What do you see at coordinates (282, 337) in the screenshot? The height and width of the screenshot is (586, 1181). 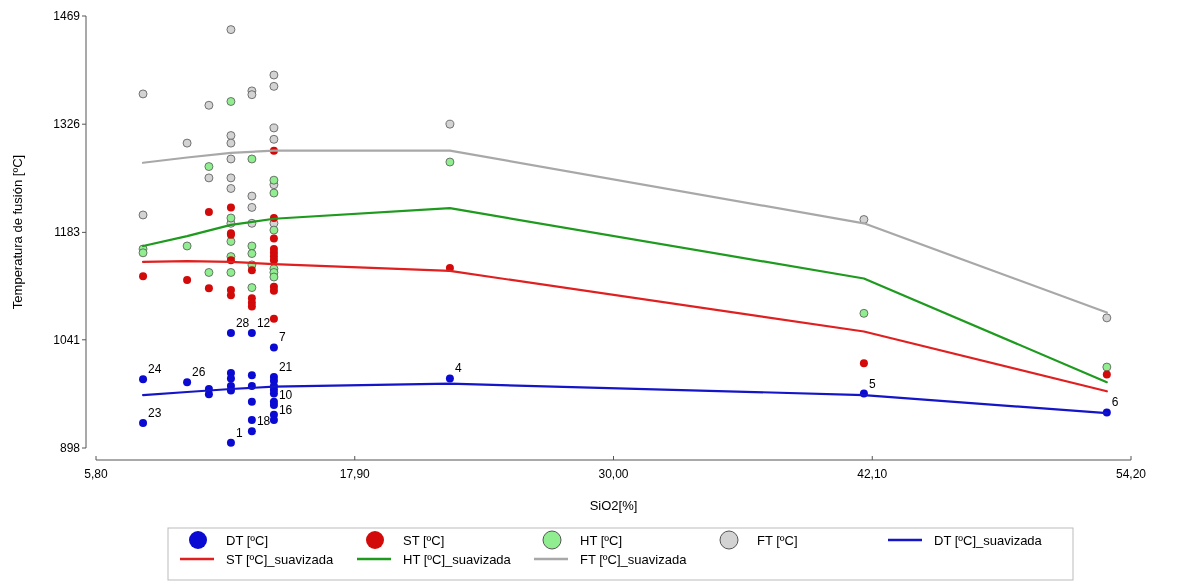 I see `annotation: 7` at bounding box center [282, 337].